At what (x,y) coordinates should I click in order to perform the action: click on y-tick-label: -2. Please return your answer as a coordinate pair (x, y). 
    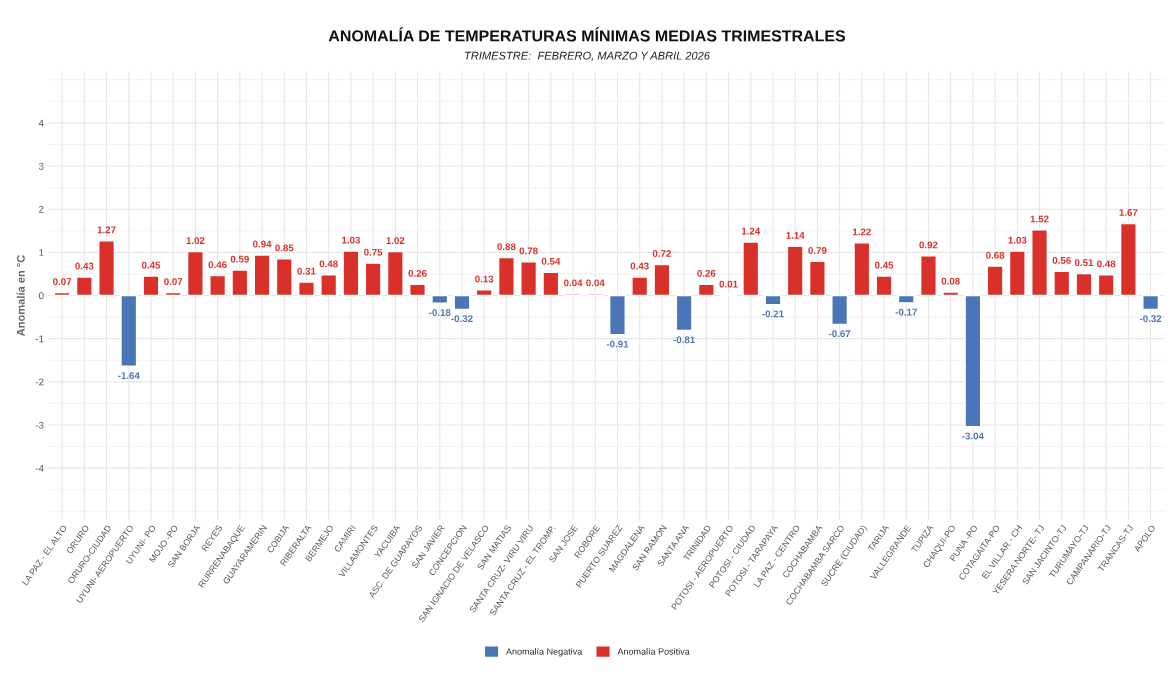
    Looking at the image, I should click on (39, 382).